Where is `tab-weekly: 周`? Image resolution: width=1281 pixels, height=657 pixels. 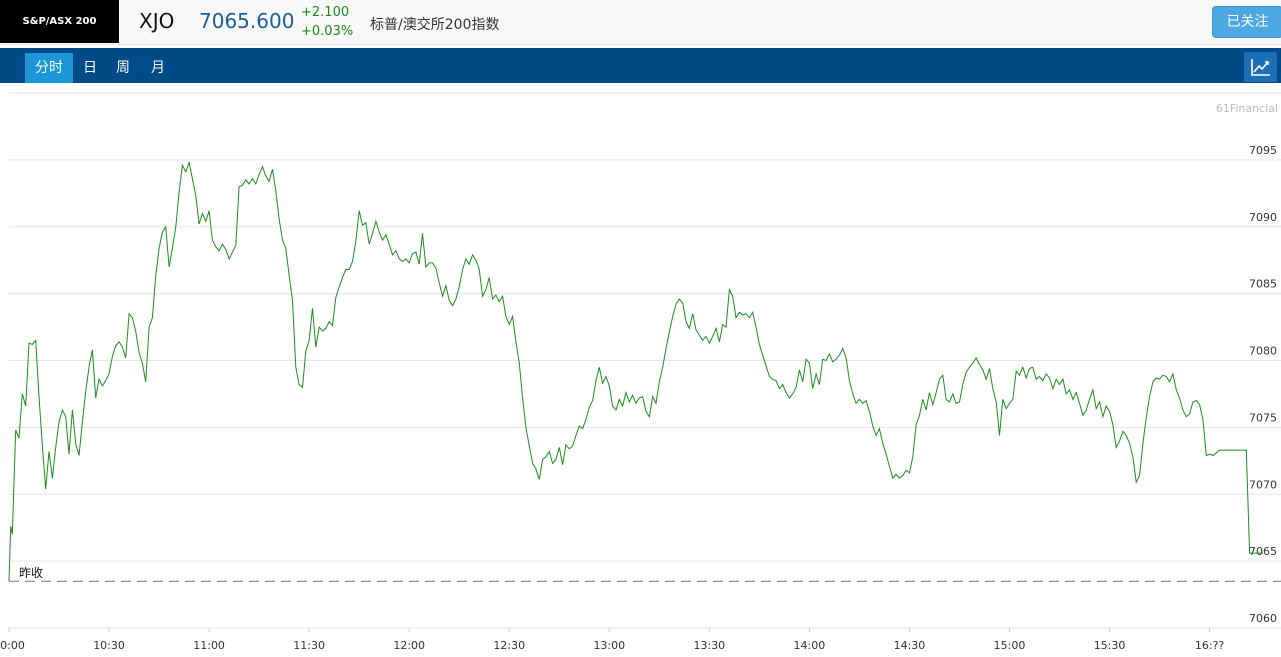 tab-weekly: 周 is located at coordinates (123, 68).